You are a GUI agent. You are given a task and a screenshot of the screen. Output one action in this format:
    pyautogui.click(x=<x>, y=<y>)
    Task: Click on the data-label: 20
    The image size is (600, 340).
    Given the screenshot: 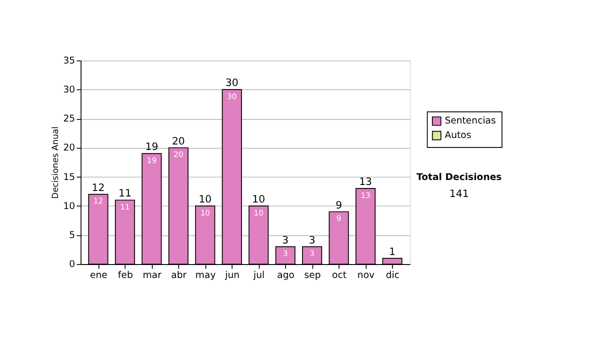 What is the action you would take?
    pyautogui.click(x=179, y=155)
    